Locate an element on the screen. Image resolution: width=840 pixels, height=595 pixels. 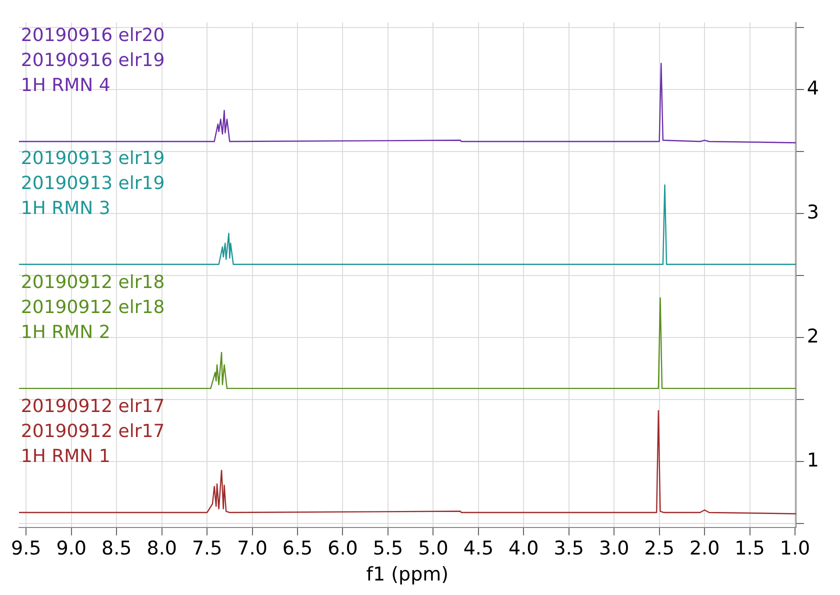
text: 20190912 elr17 20190912 elr17 1H RMN 1 is located at coordinates (92, 432).